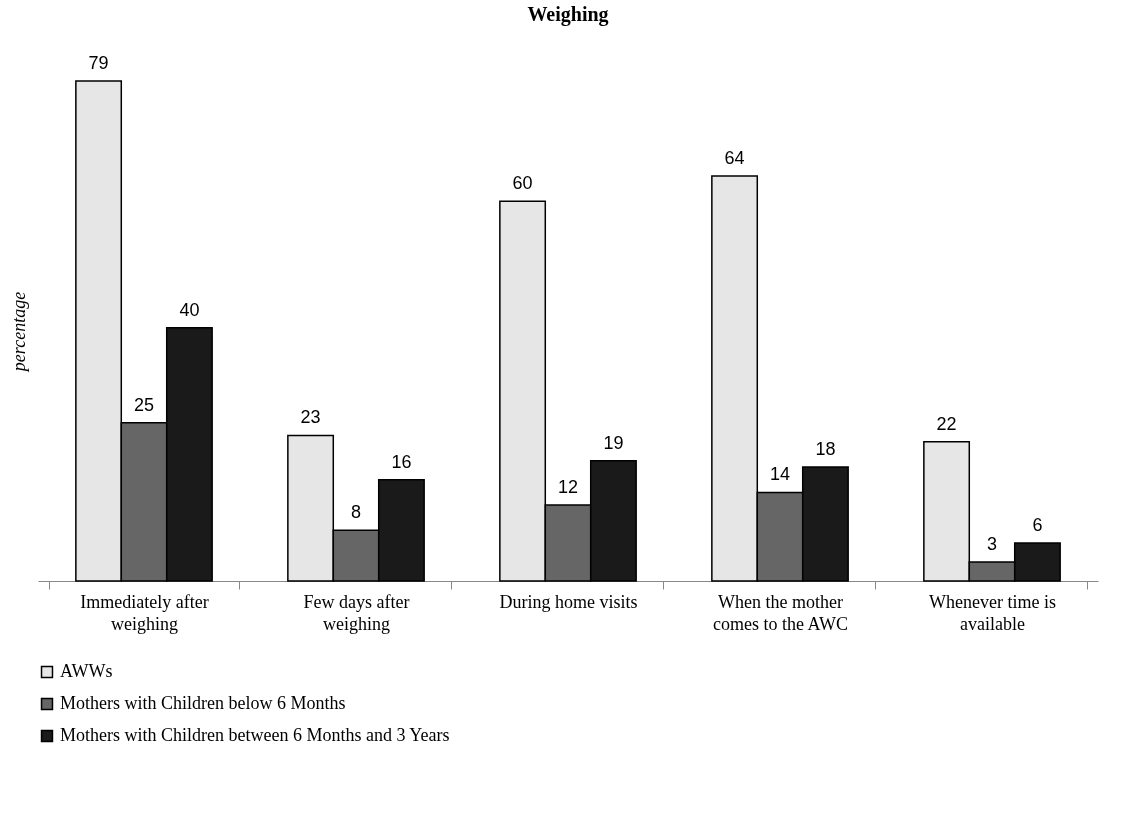 The width and height of the screenshot is (1128, 833). I want to click on data-label: 14, so click(780, 474).